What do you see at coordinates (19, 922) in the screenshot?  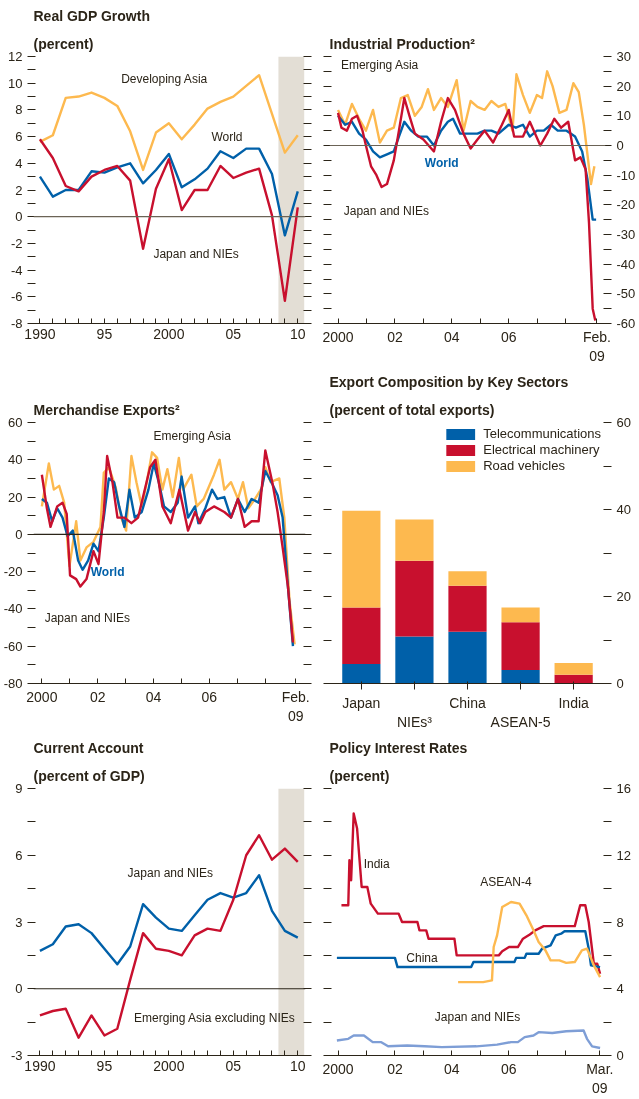 I see `y-tick-label: 3` at bounding box center [19, 922].